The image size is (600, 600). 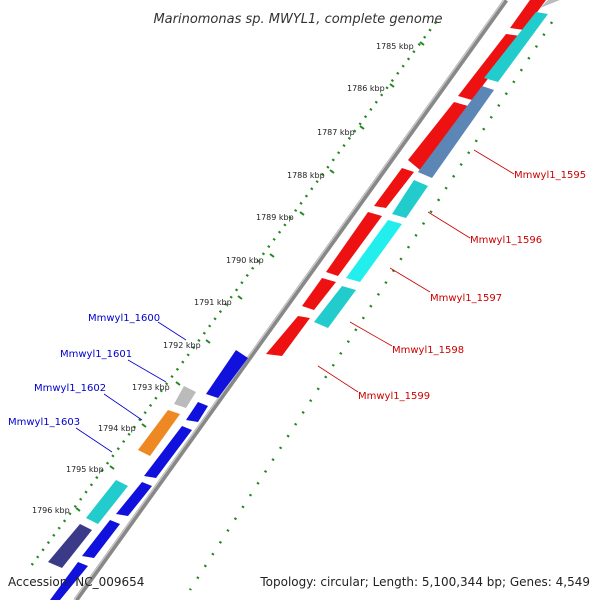 What do you see at coordinates (466, 298) in the screenshot?
I see `gene-label-1597: Mmwyl1_1597` at bounding box center [466, 298].